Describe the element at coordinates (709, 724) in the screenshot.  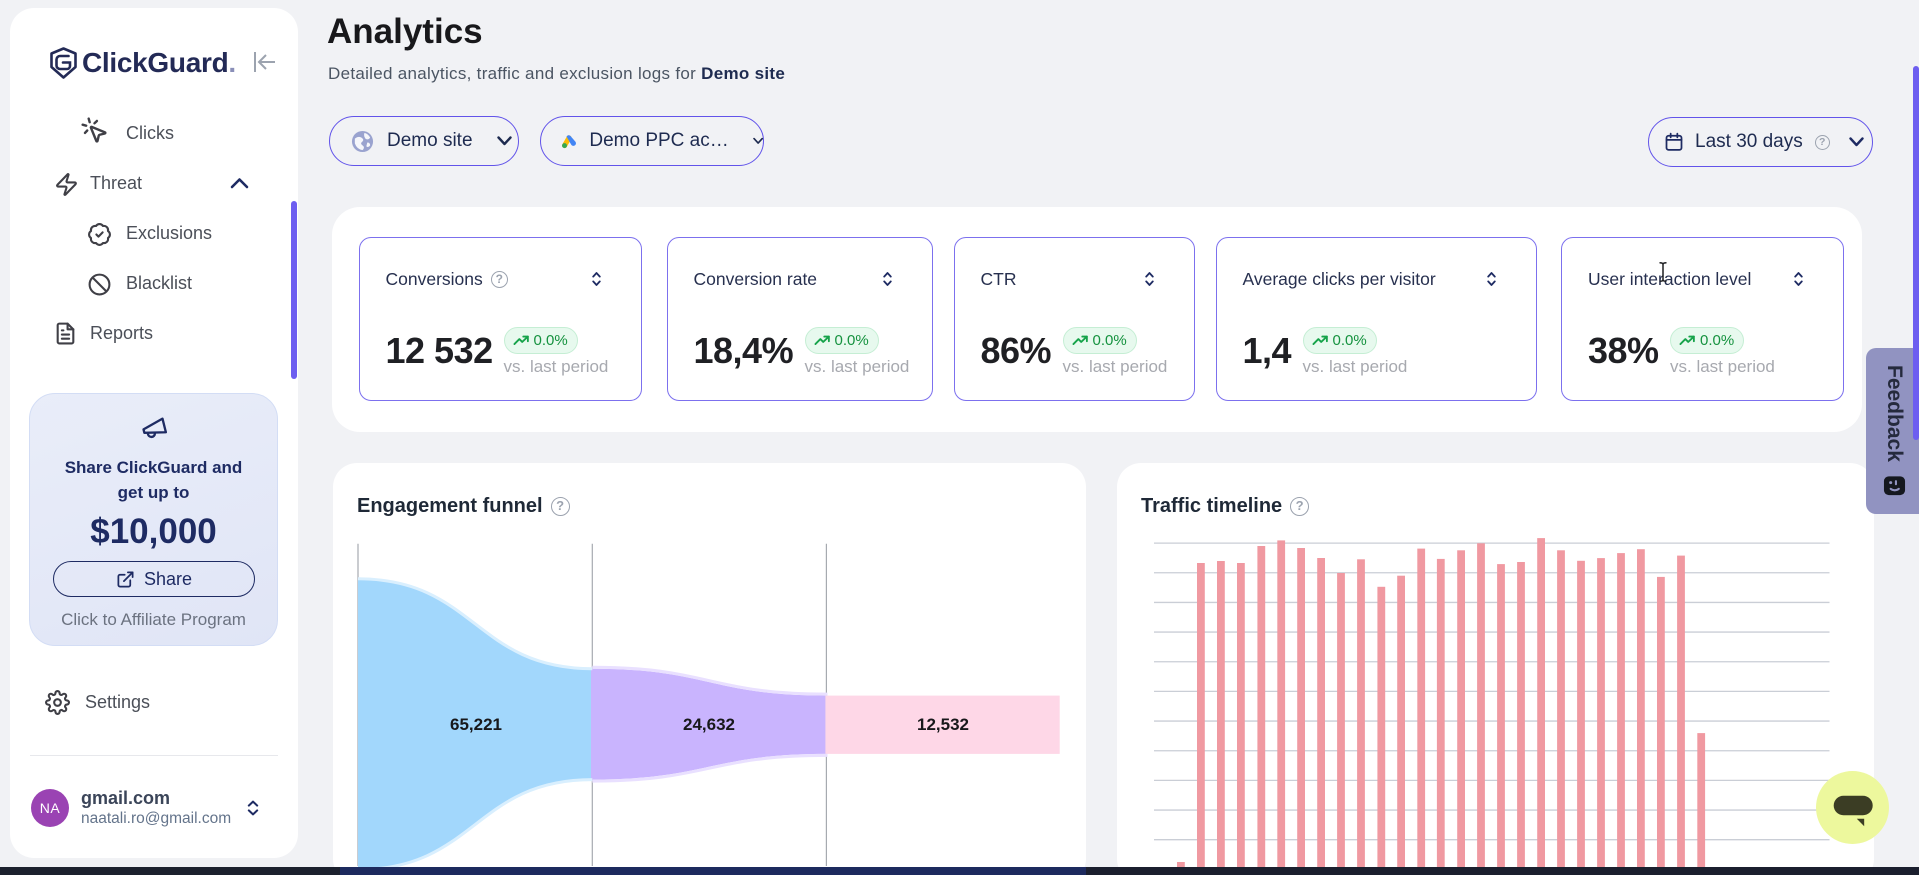
I see `svg-text: 24,632` at that location.